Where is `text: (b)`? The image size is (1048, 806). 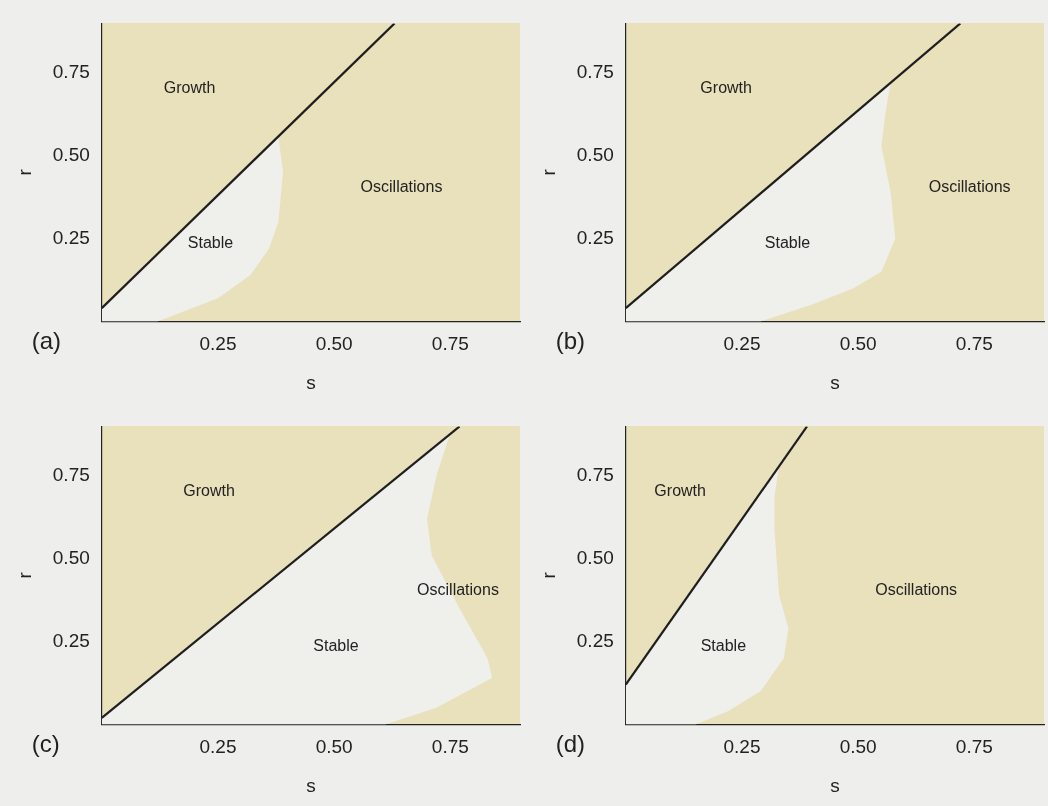 text: (b) is located at coordinates (570, 341).